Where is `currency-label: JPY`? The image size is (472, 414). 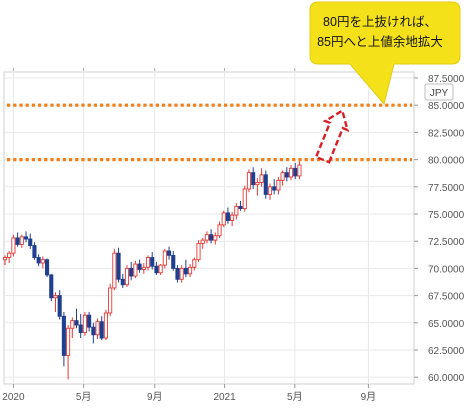
currency-label: JPY is located at coordinates (439, 93).